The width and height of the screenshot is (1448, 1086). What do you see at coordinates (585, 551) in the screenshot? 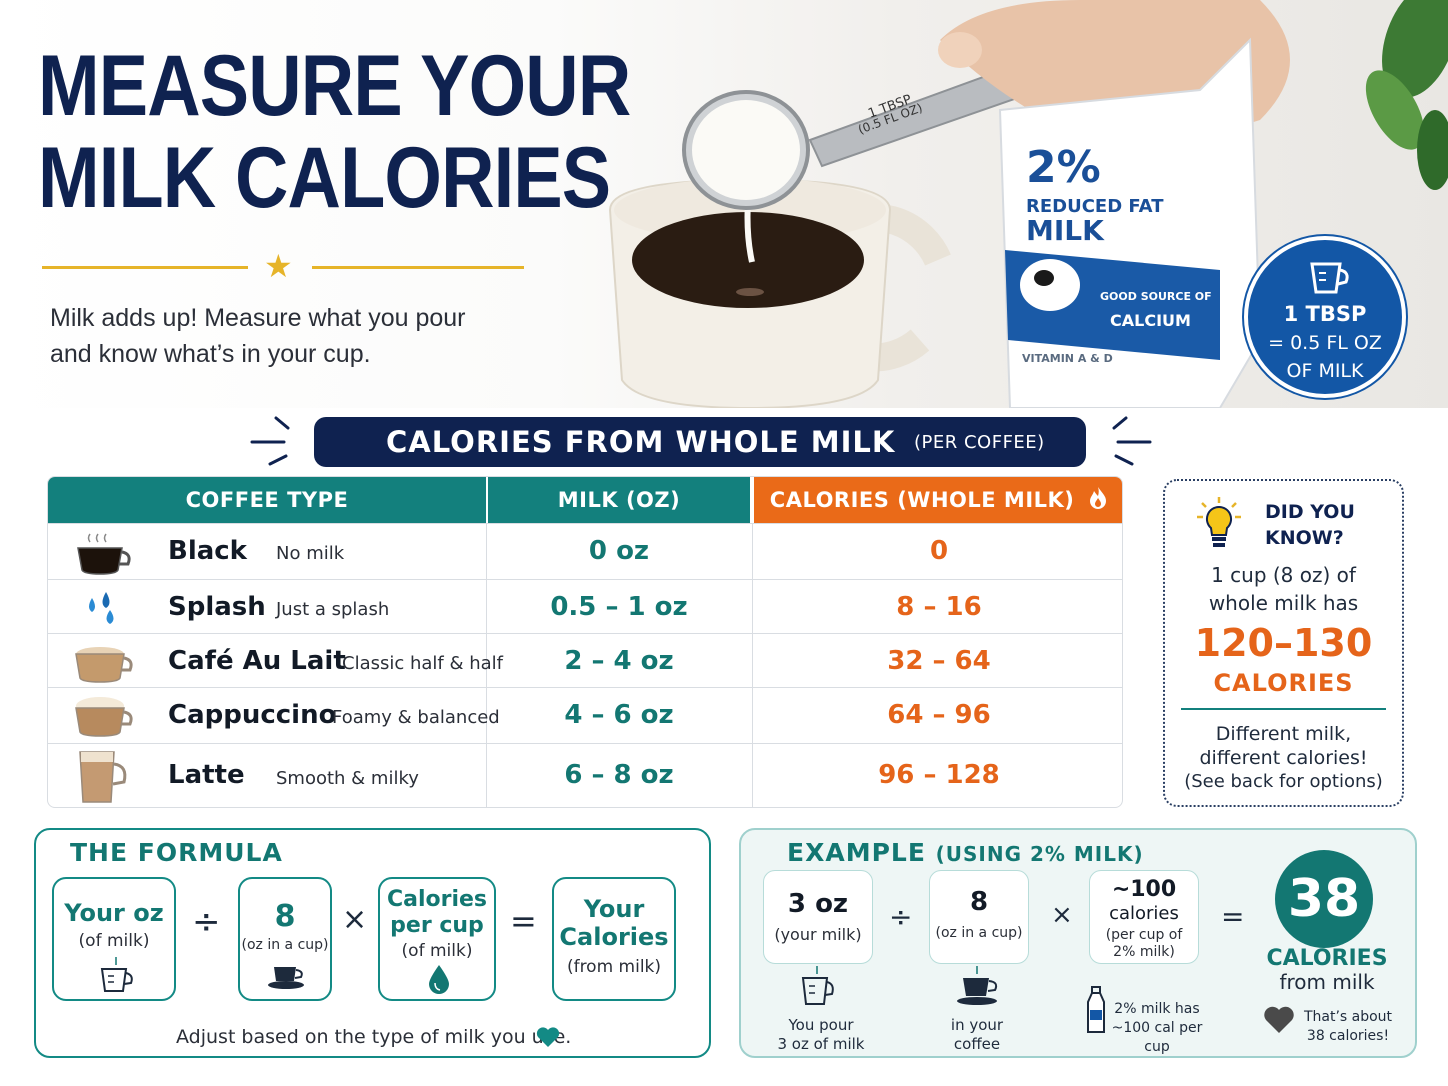
I see `table-row: Black No milk 0 oz 0` at bounding box center [585, 551].